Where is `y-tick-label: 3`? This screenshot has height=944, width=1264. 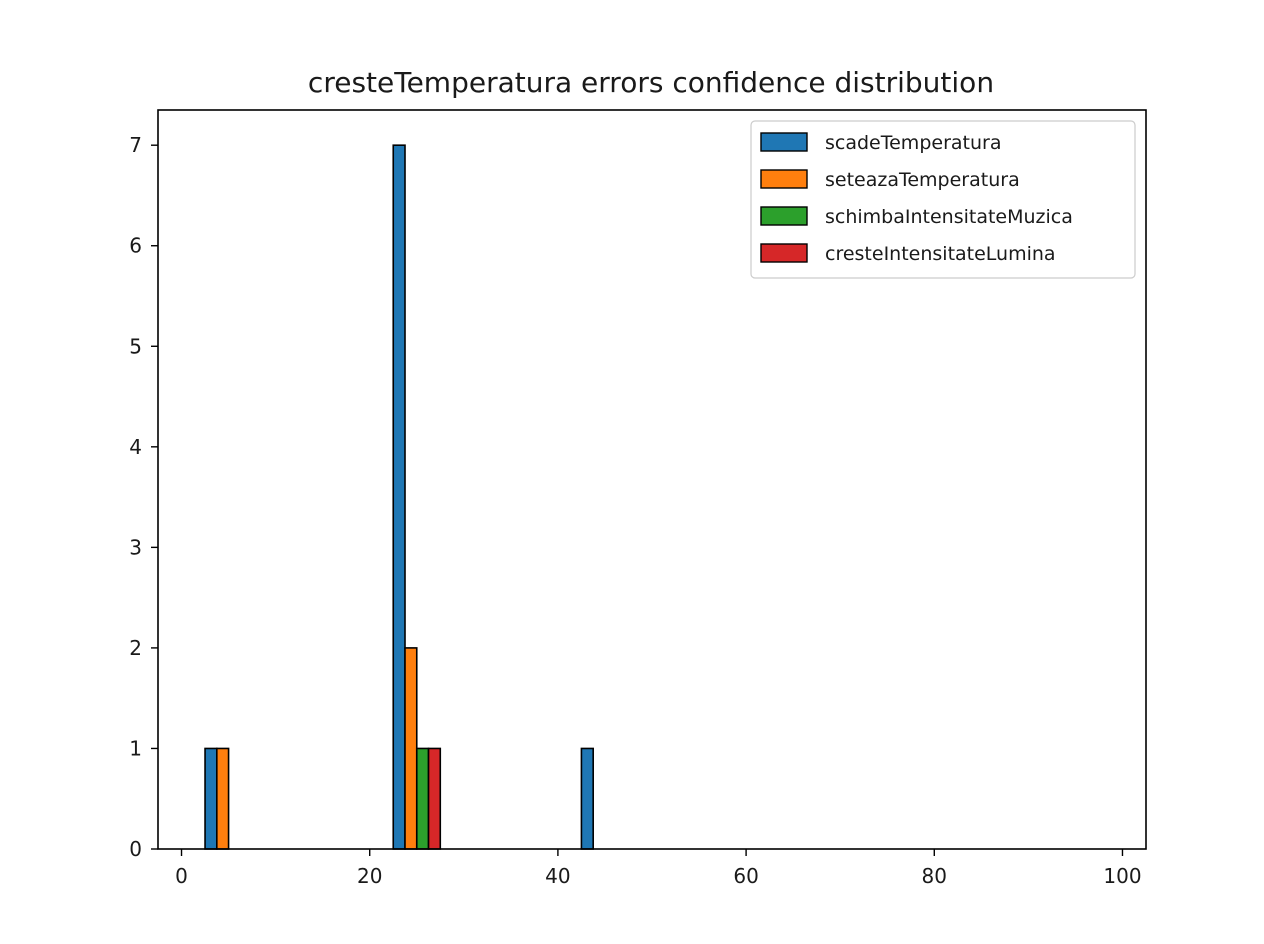 y-tick-label: 3 is located at coordinates (135, 547).